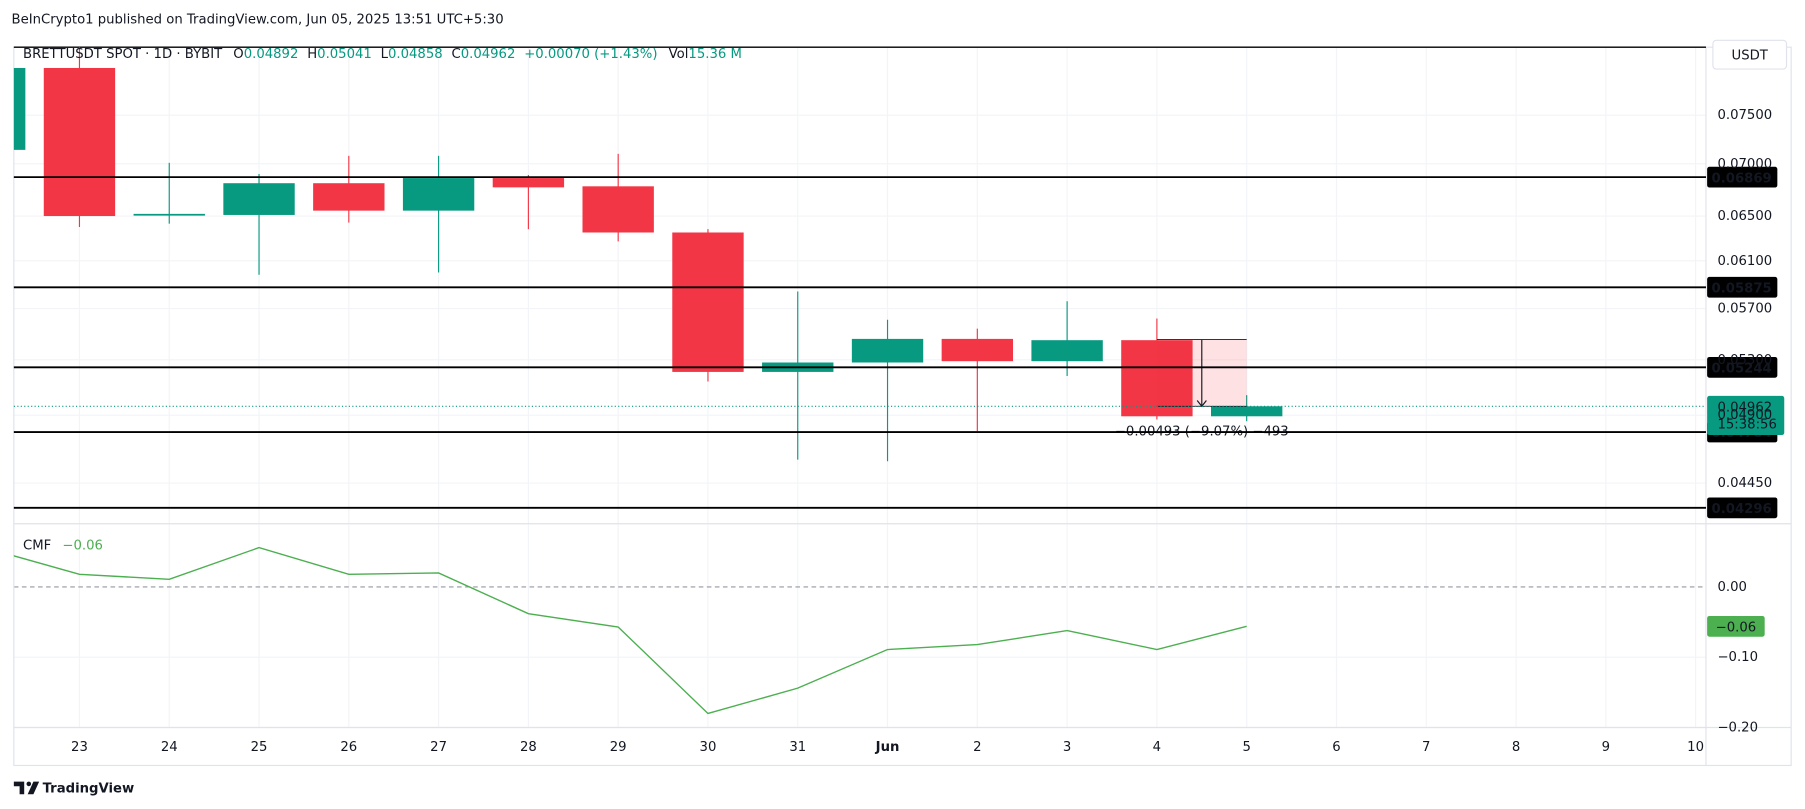 The width and height of the screenshot is (1805, 809). Describe the element at coordinates (1246, 747) in the screenshot. I see `x-tick-label: 5` at that location.